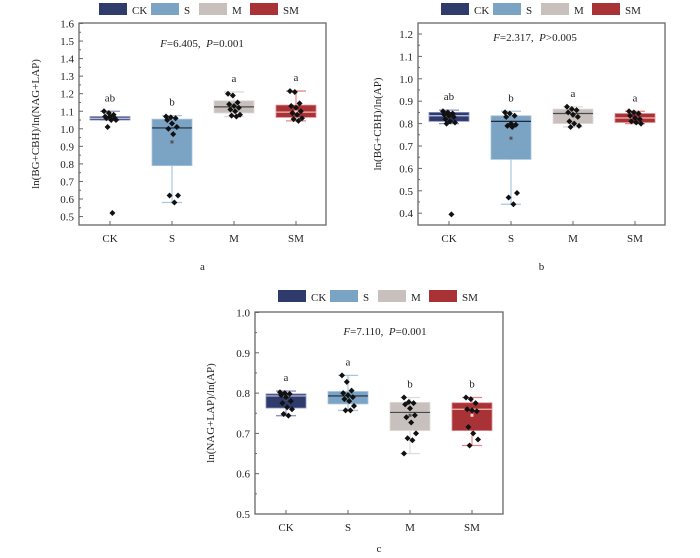  I want to click on y-tick-label: 1.6, so click(67, 25).